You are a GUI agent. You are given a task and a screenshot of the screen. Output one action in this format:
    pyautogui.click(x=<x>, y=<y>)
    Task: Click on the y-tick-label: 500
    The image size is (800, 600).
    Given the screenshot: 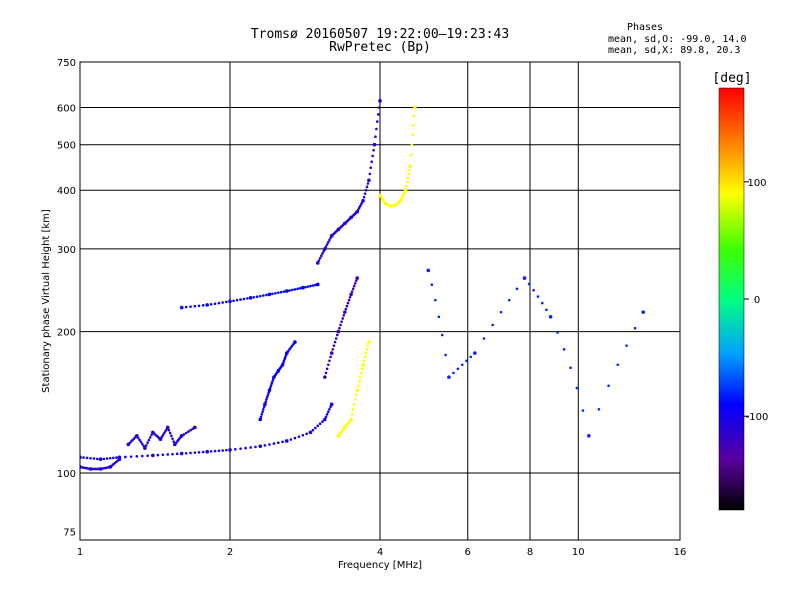 What is the action you would take?
    pyautogui.click(x=66, y=146)
    